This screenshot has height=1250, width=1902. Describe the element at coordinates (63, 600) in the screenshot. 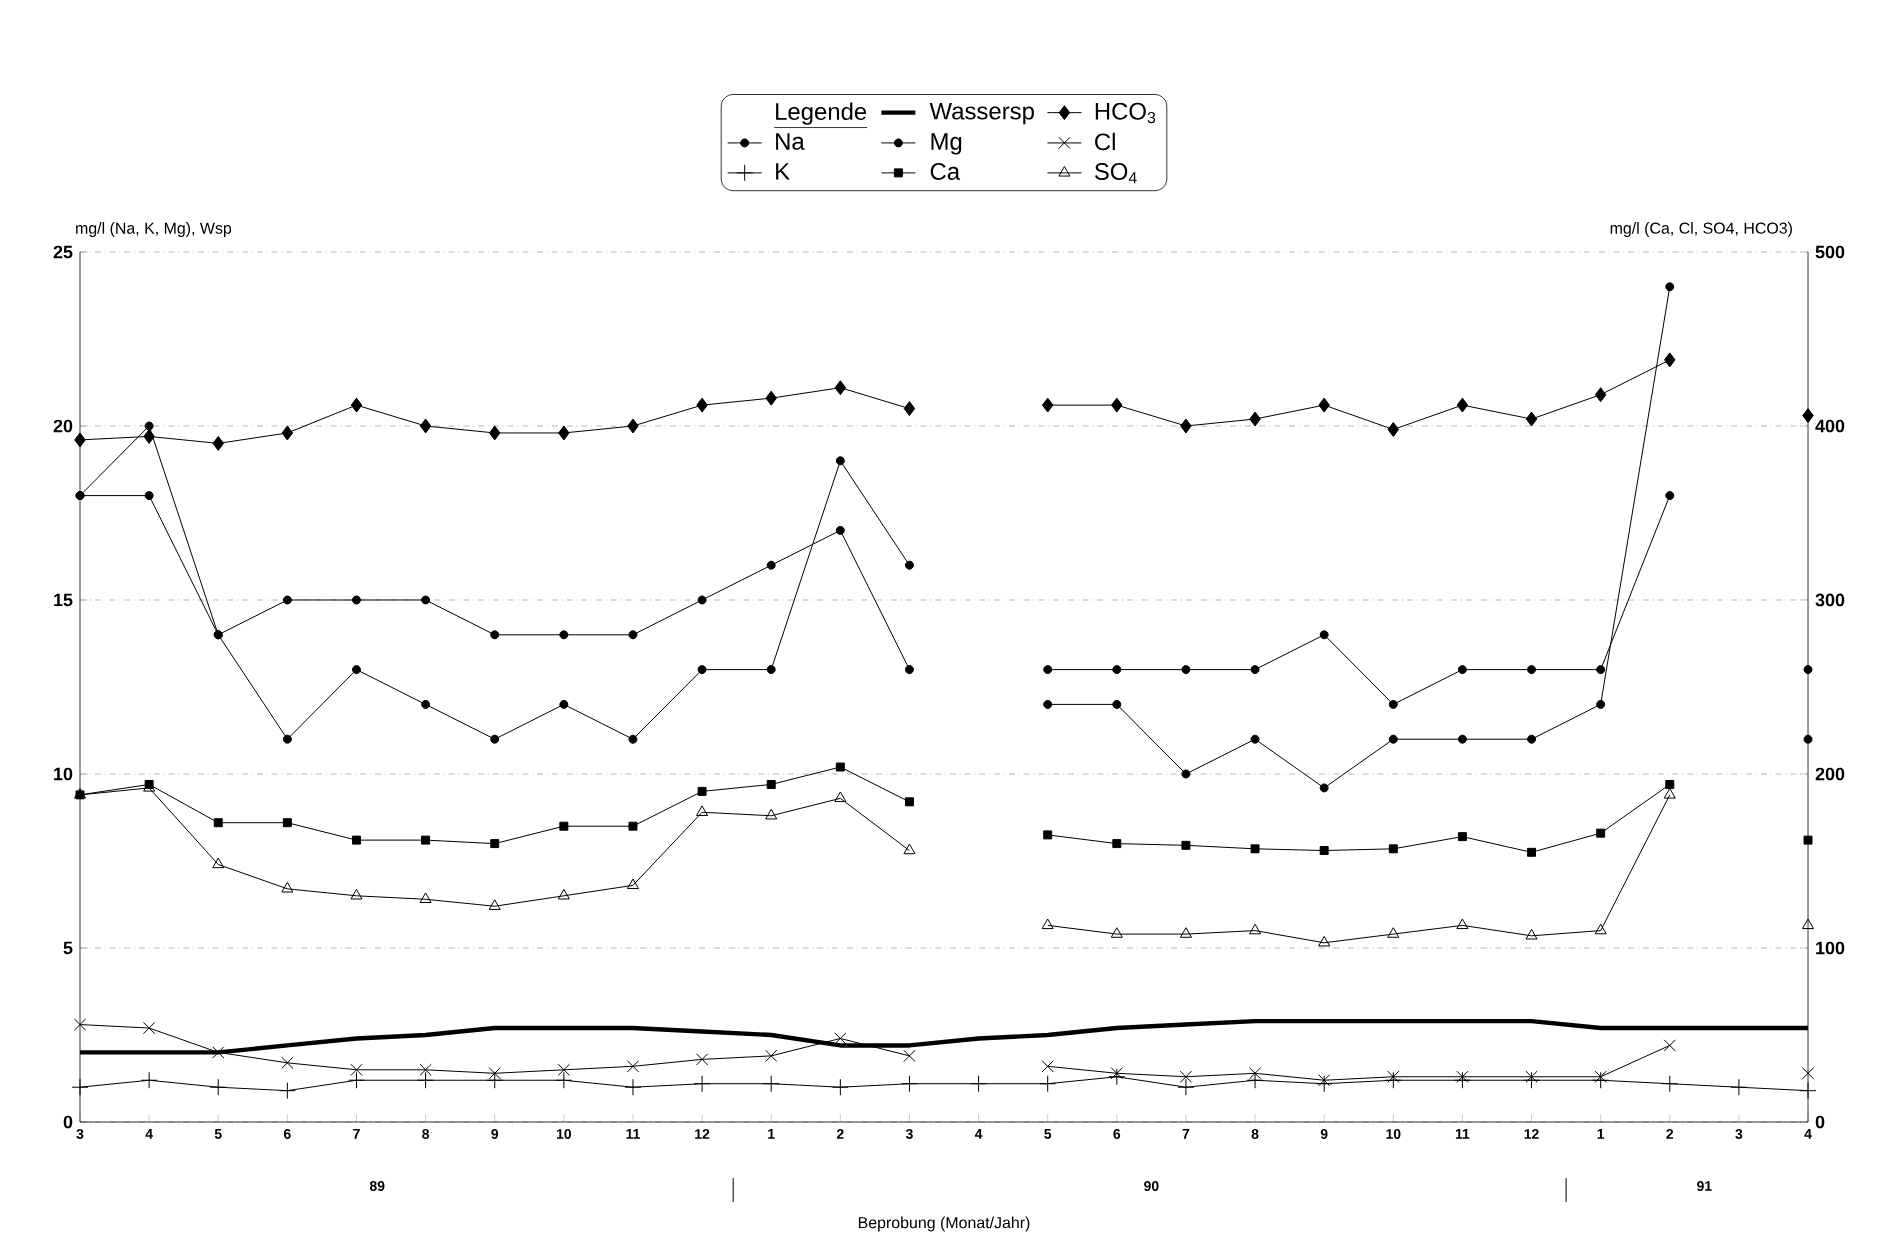

I see `y-tick-label: 15` at that location.